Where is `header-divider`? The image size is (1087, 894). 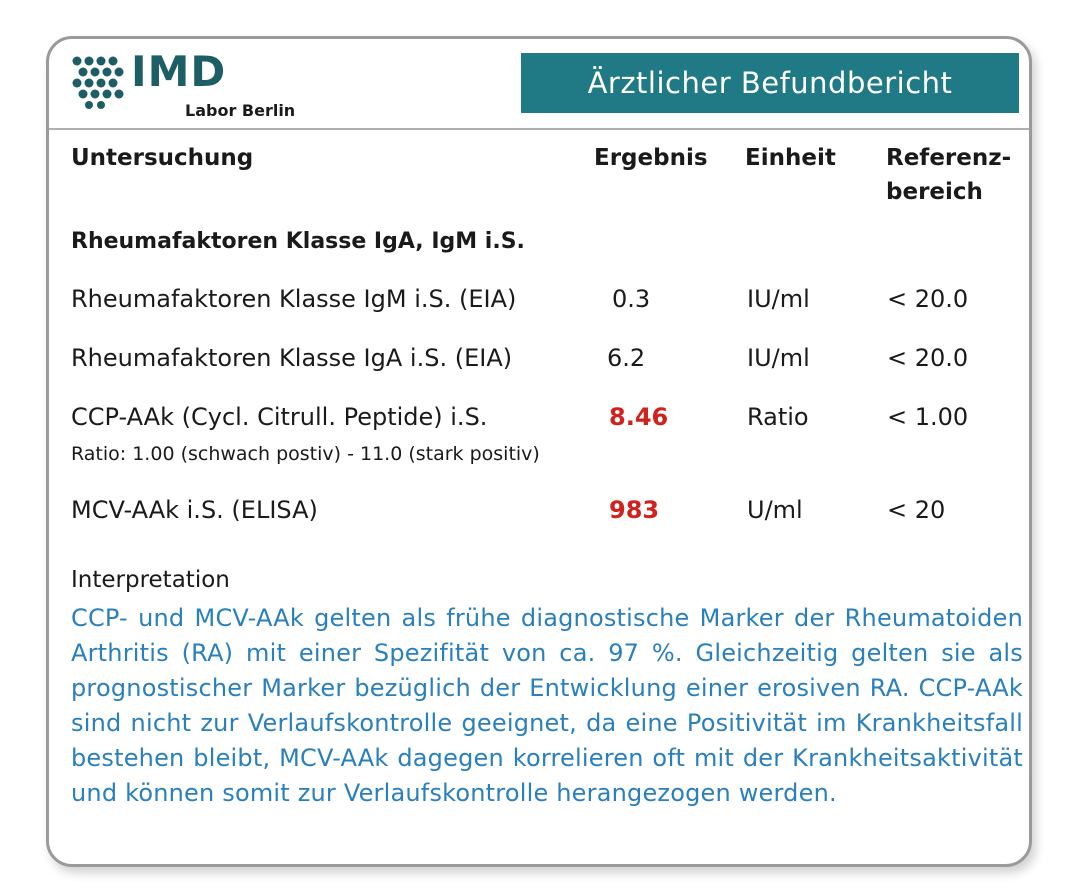
header-divider is located at coordinates (539, 129).